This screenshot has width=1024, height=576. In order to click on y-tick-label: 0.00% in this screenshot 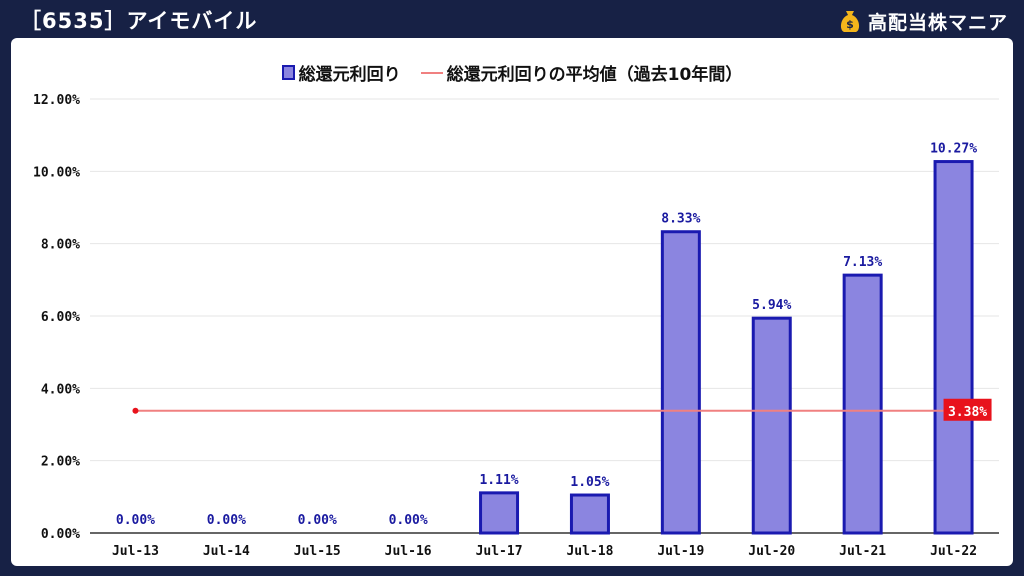, I will do `click(60, 534)`.